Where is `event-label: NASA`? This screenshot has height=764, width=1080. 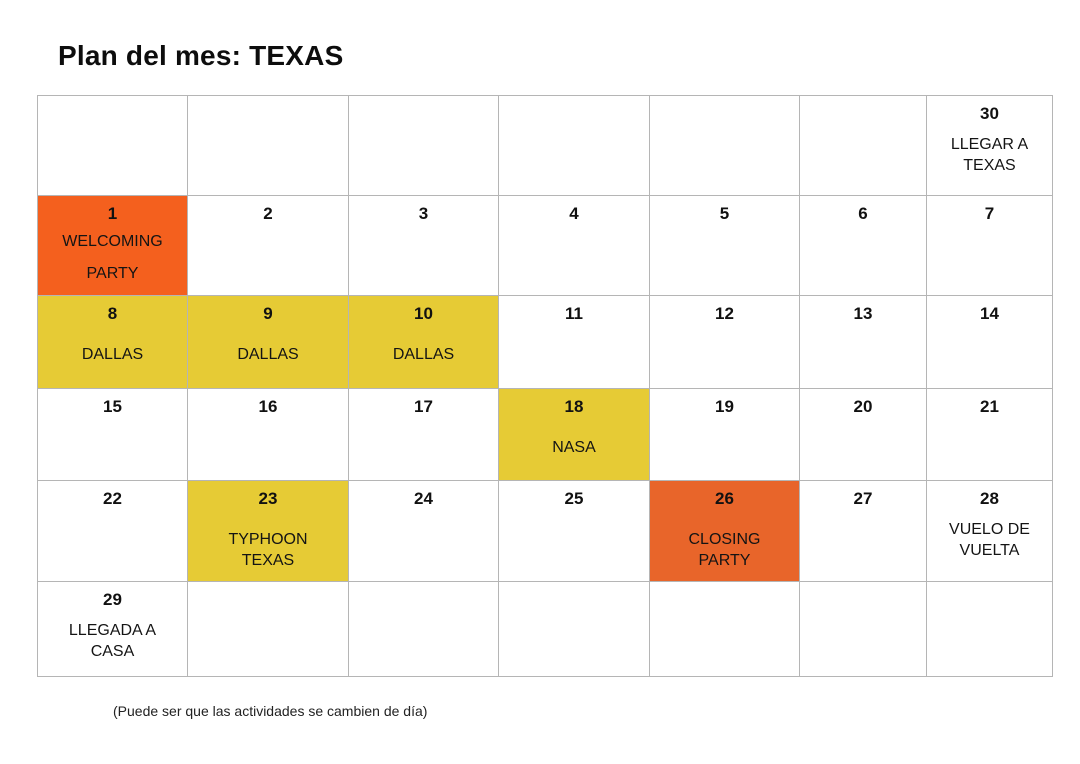
event-label: NASA is located at coordinates (574, 447).